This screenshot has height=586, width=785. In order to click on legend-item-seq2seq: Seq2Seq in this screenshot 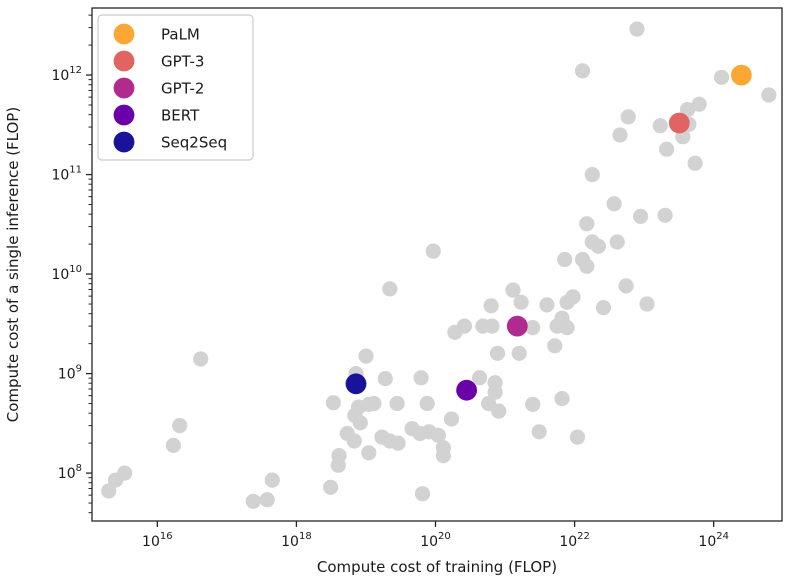, I will do `click(170, 142)`.